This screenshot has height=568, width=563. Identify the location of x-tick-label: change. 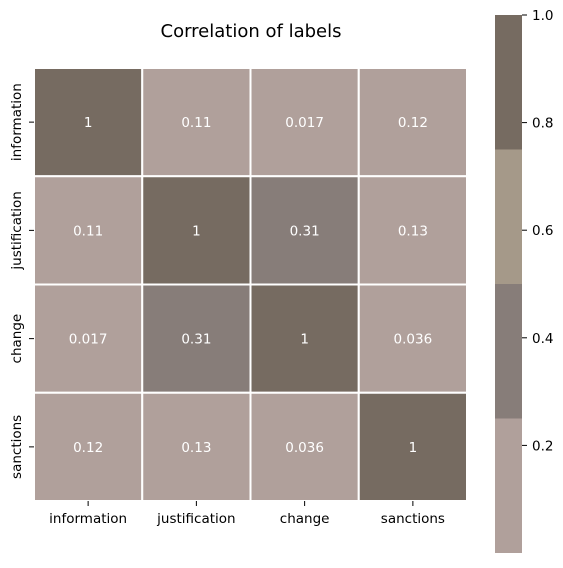
(305, 519).